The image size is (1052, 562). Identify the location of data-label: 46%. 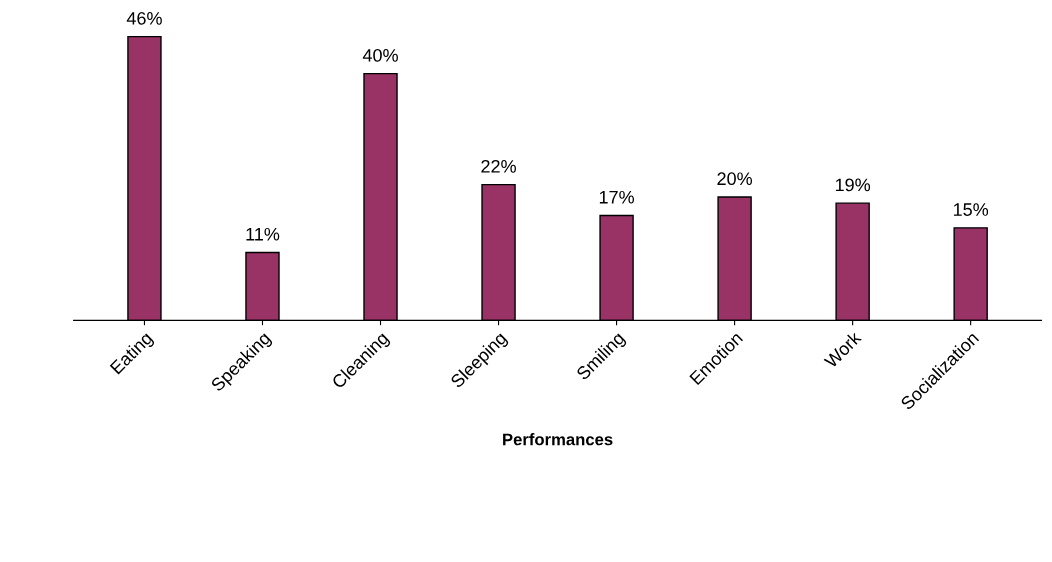
(144, 18).